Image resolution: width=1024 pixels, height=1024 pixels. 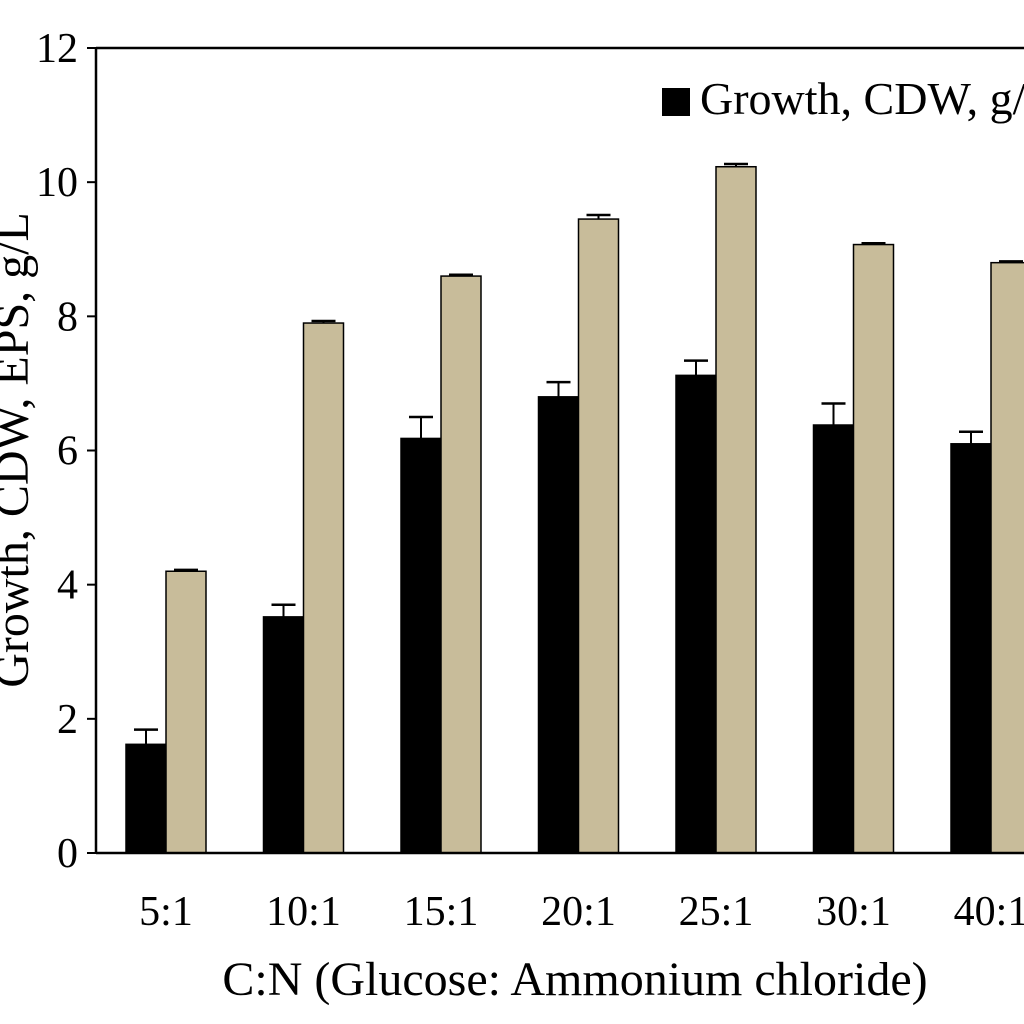 I want to click on y-tick-label-2: 2, so click(x=67, y=720).